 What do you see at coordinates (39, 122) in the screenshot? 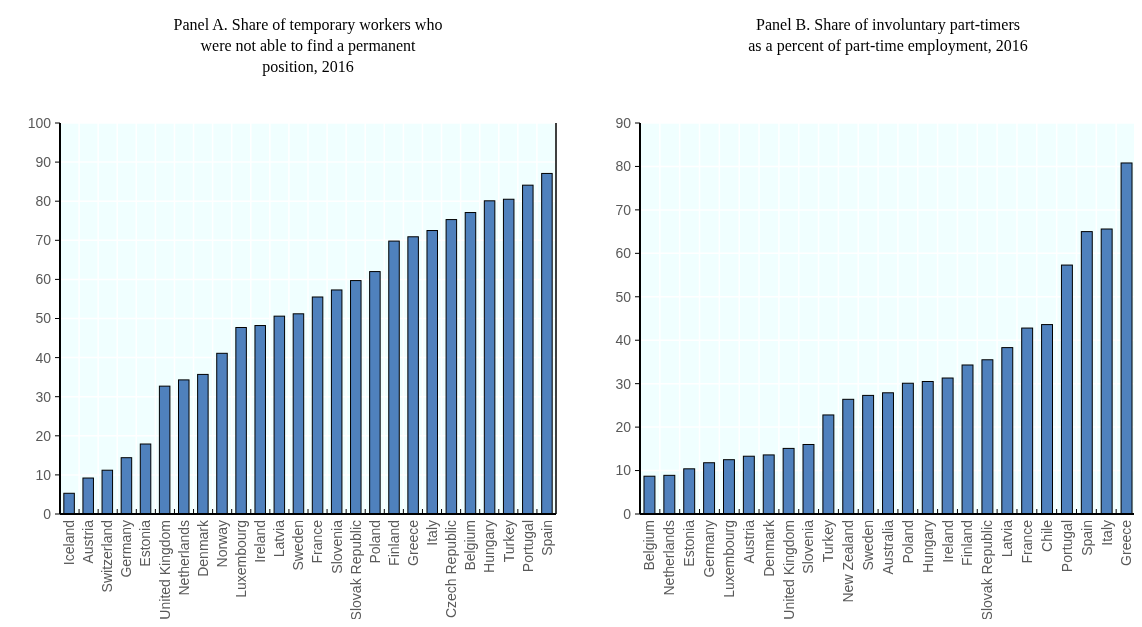
I see `y-tick-label: 100` at bounding box center [39, 122].